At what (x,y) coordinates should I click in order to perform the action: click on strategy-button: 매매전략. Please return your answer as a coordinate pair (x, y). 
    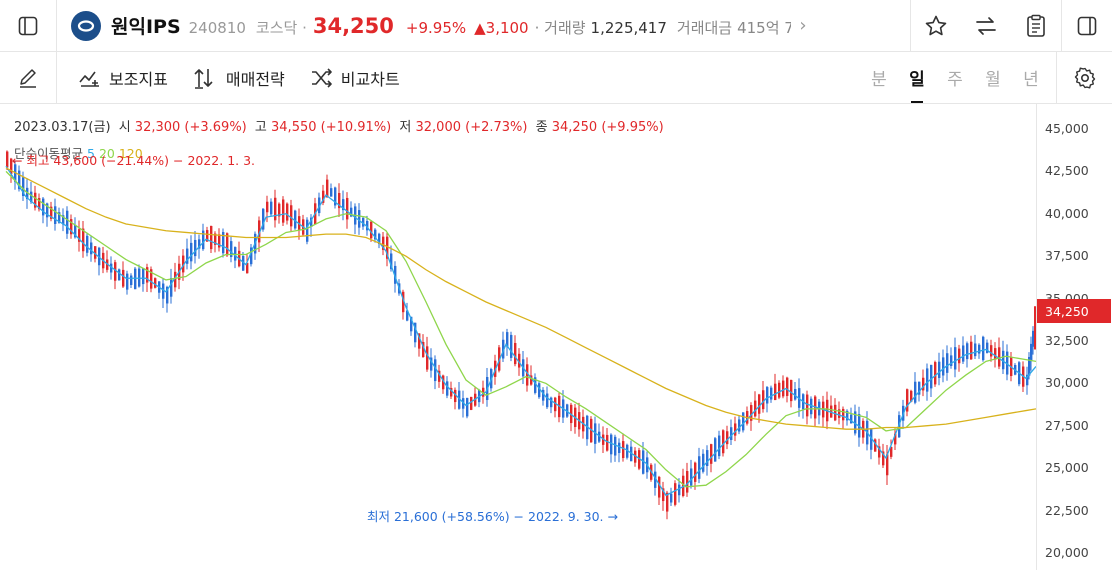
    Looking at the image, I should click on (239, 78).